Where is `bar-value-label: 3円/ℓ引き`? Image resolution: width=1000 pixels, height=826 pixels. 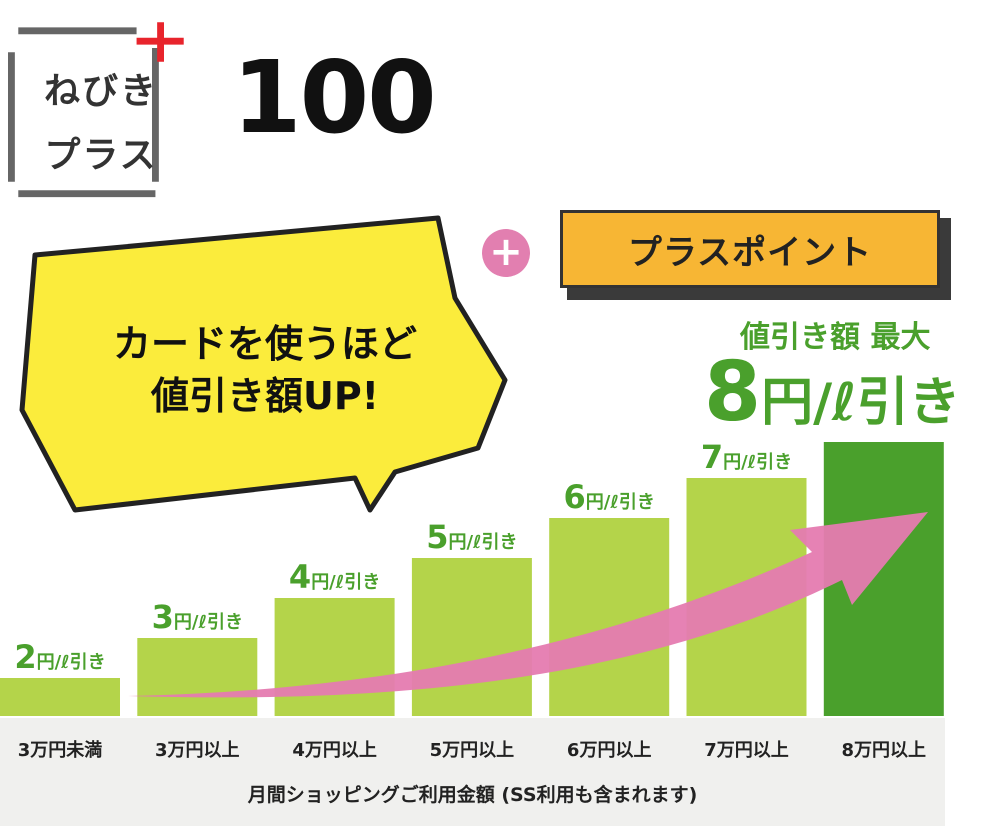 bar-value-label: 3円/ℓ引き is located at coordinates (197, 617).